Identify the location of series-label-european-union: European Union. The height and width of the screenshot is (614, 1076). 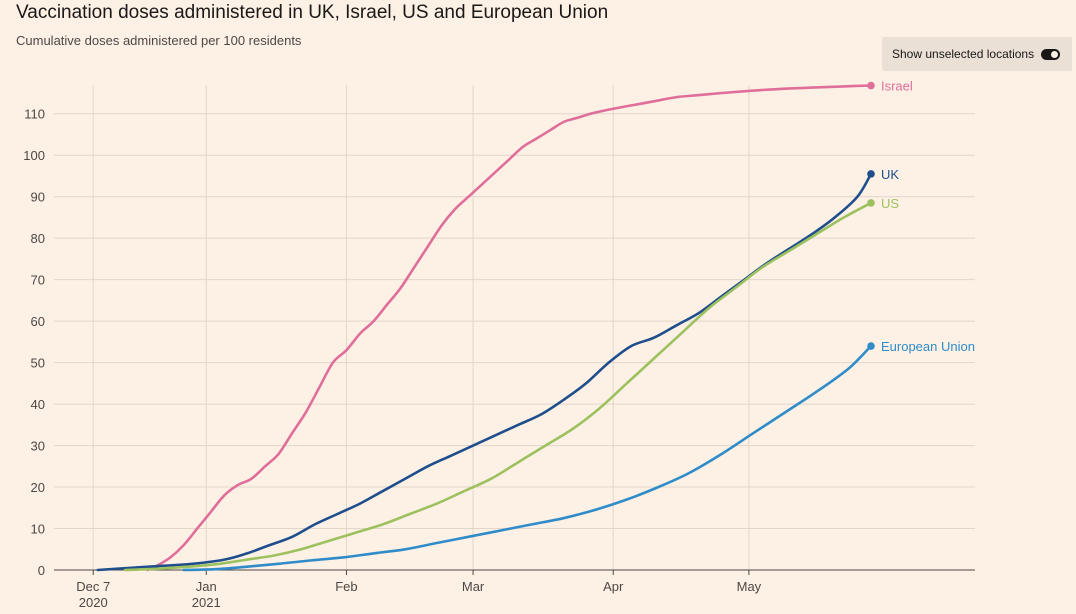
(928, 346).